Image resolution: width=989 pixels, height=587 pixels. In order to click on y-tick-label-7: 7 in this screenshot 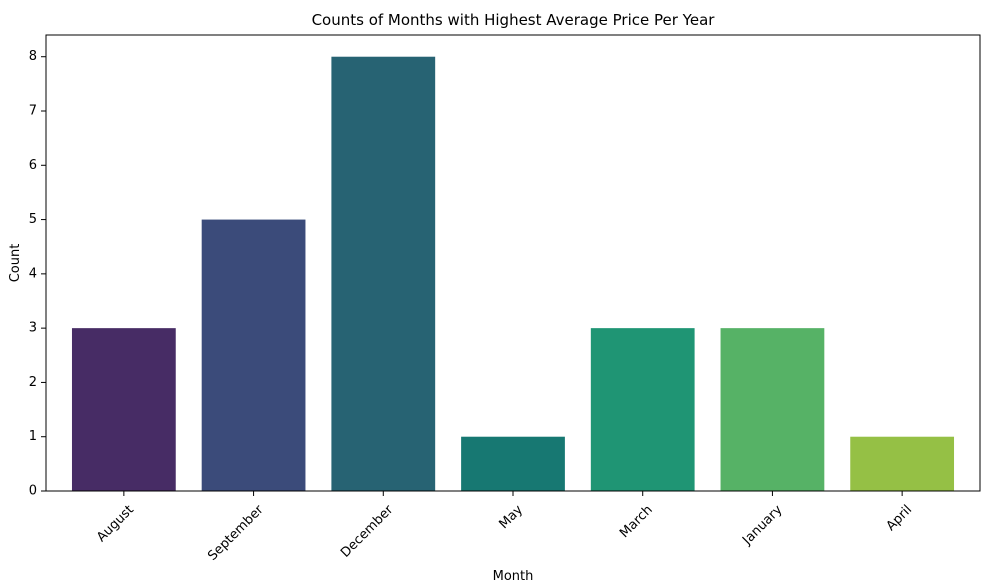, I will do `click(33, 111)`.